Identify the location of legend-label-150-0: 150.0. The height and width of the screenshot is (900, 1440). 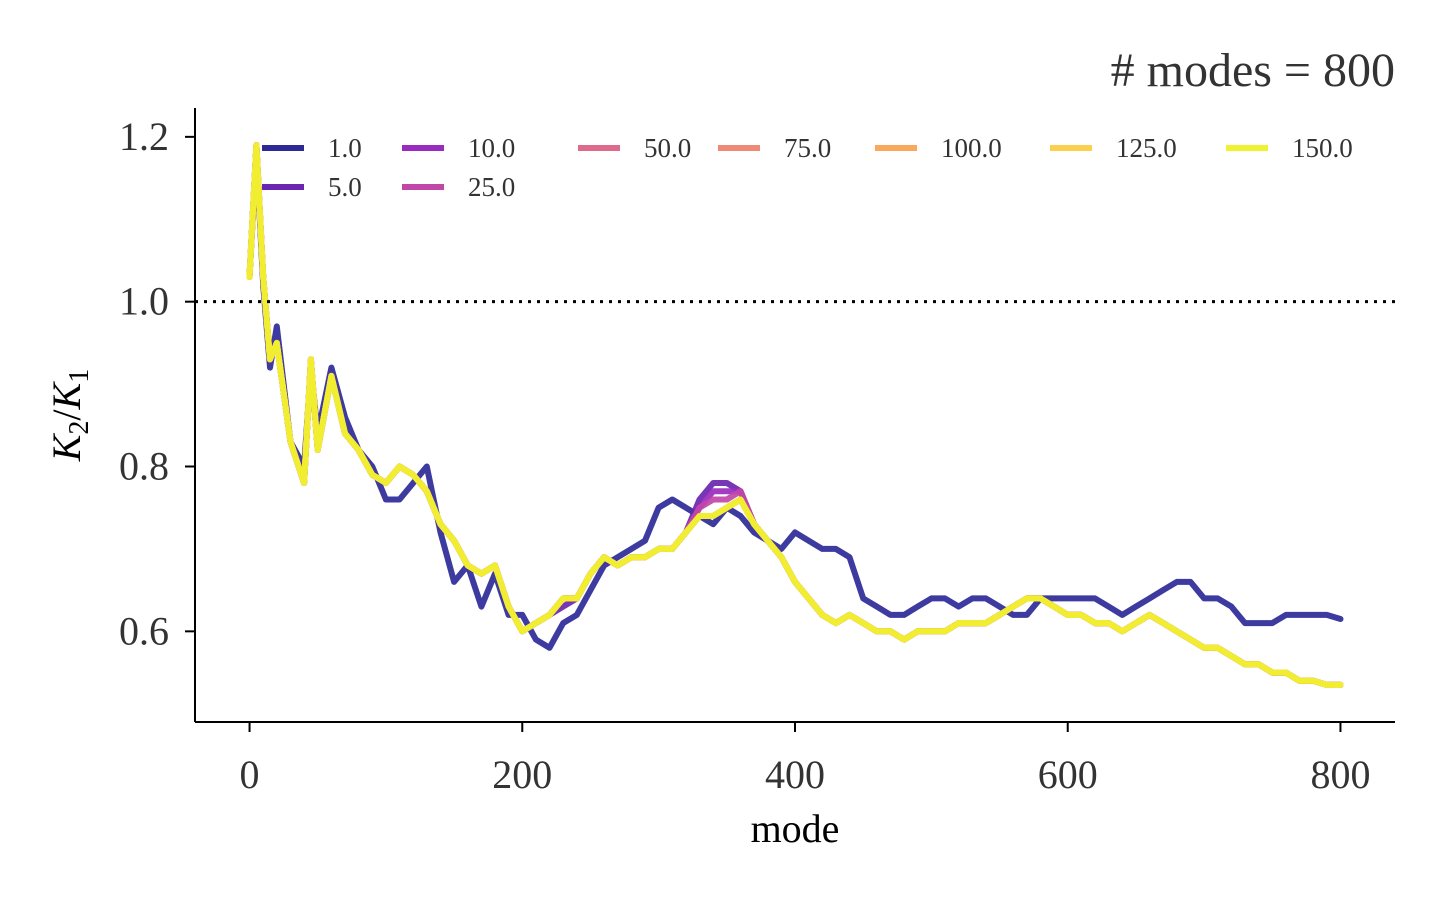
(1322, 148).